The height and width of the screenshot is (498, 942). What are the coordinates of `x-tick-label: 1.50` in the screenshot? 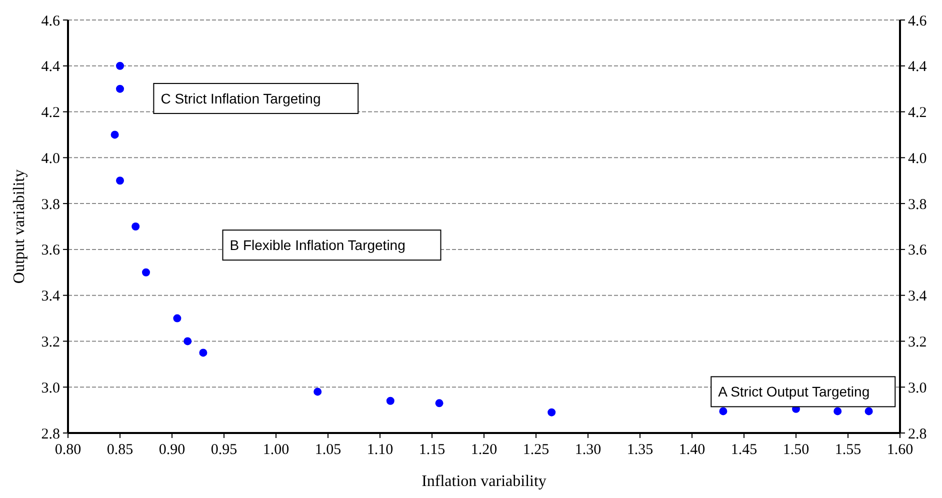 It's located at (796, 450).